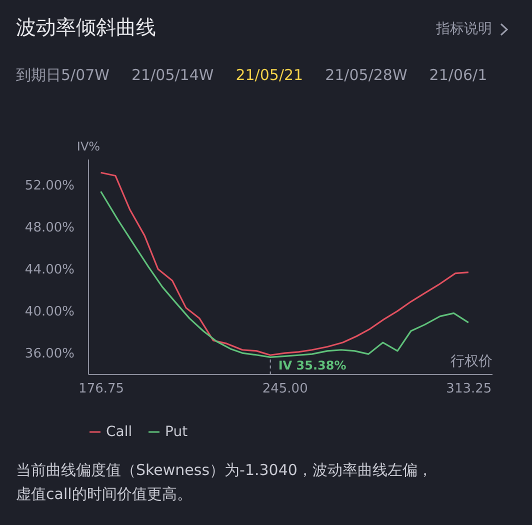 Image resolution: width=532 pixels, height=525 pixels. I want to click on y-tick-label: 36.00%, so click(49, 354).